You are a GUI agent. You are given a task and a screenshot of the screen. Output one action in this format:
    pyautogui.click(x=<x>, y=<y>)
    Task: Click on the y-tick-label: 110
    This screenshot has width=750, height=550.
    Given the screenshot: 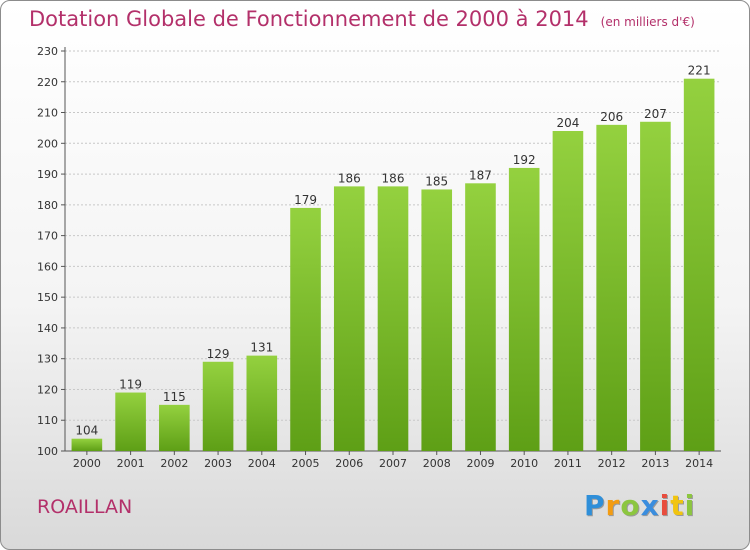 What is the action you would take?
    pyautogui.click(x=47, y=420)
    